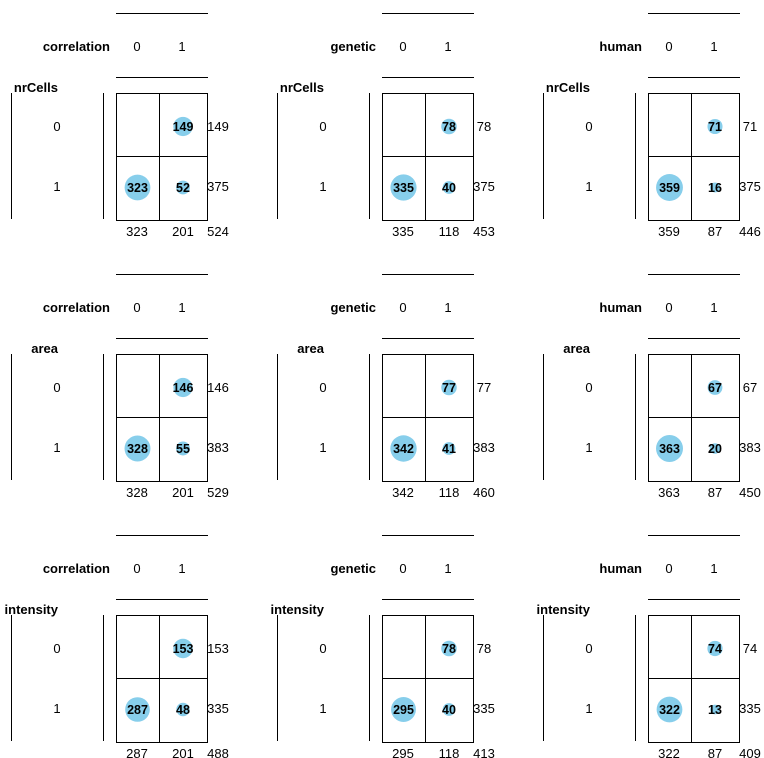  I want to click on cell-count: 322, so click(669, 710).